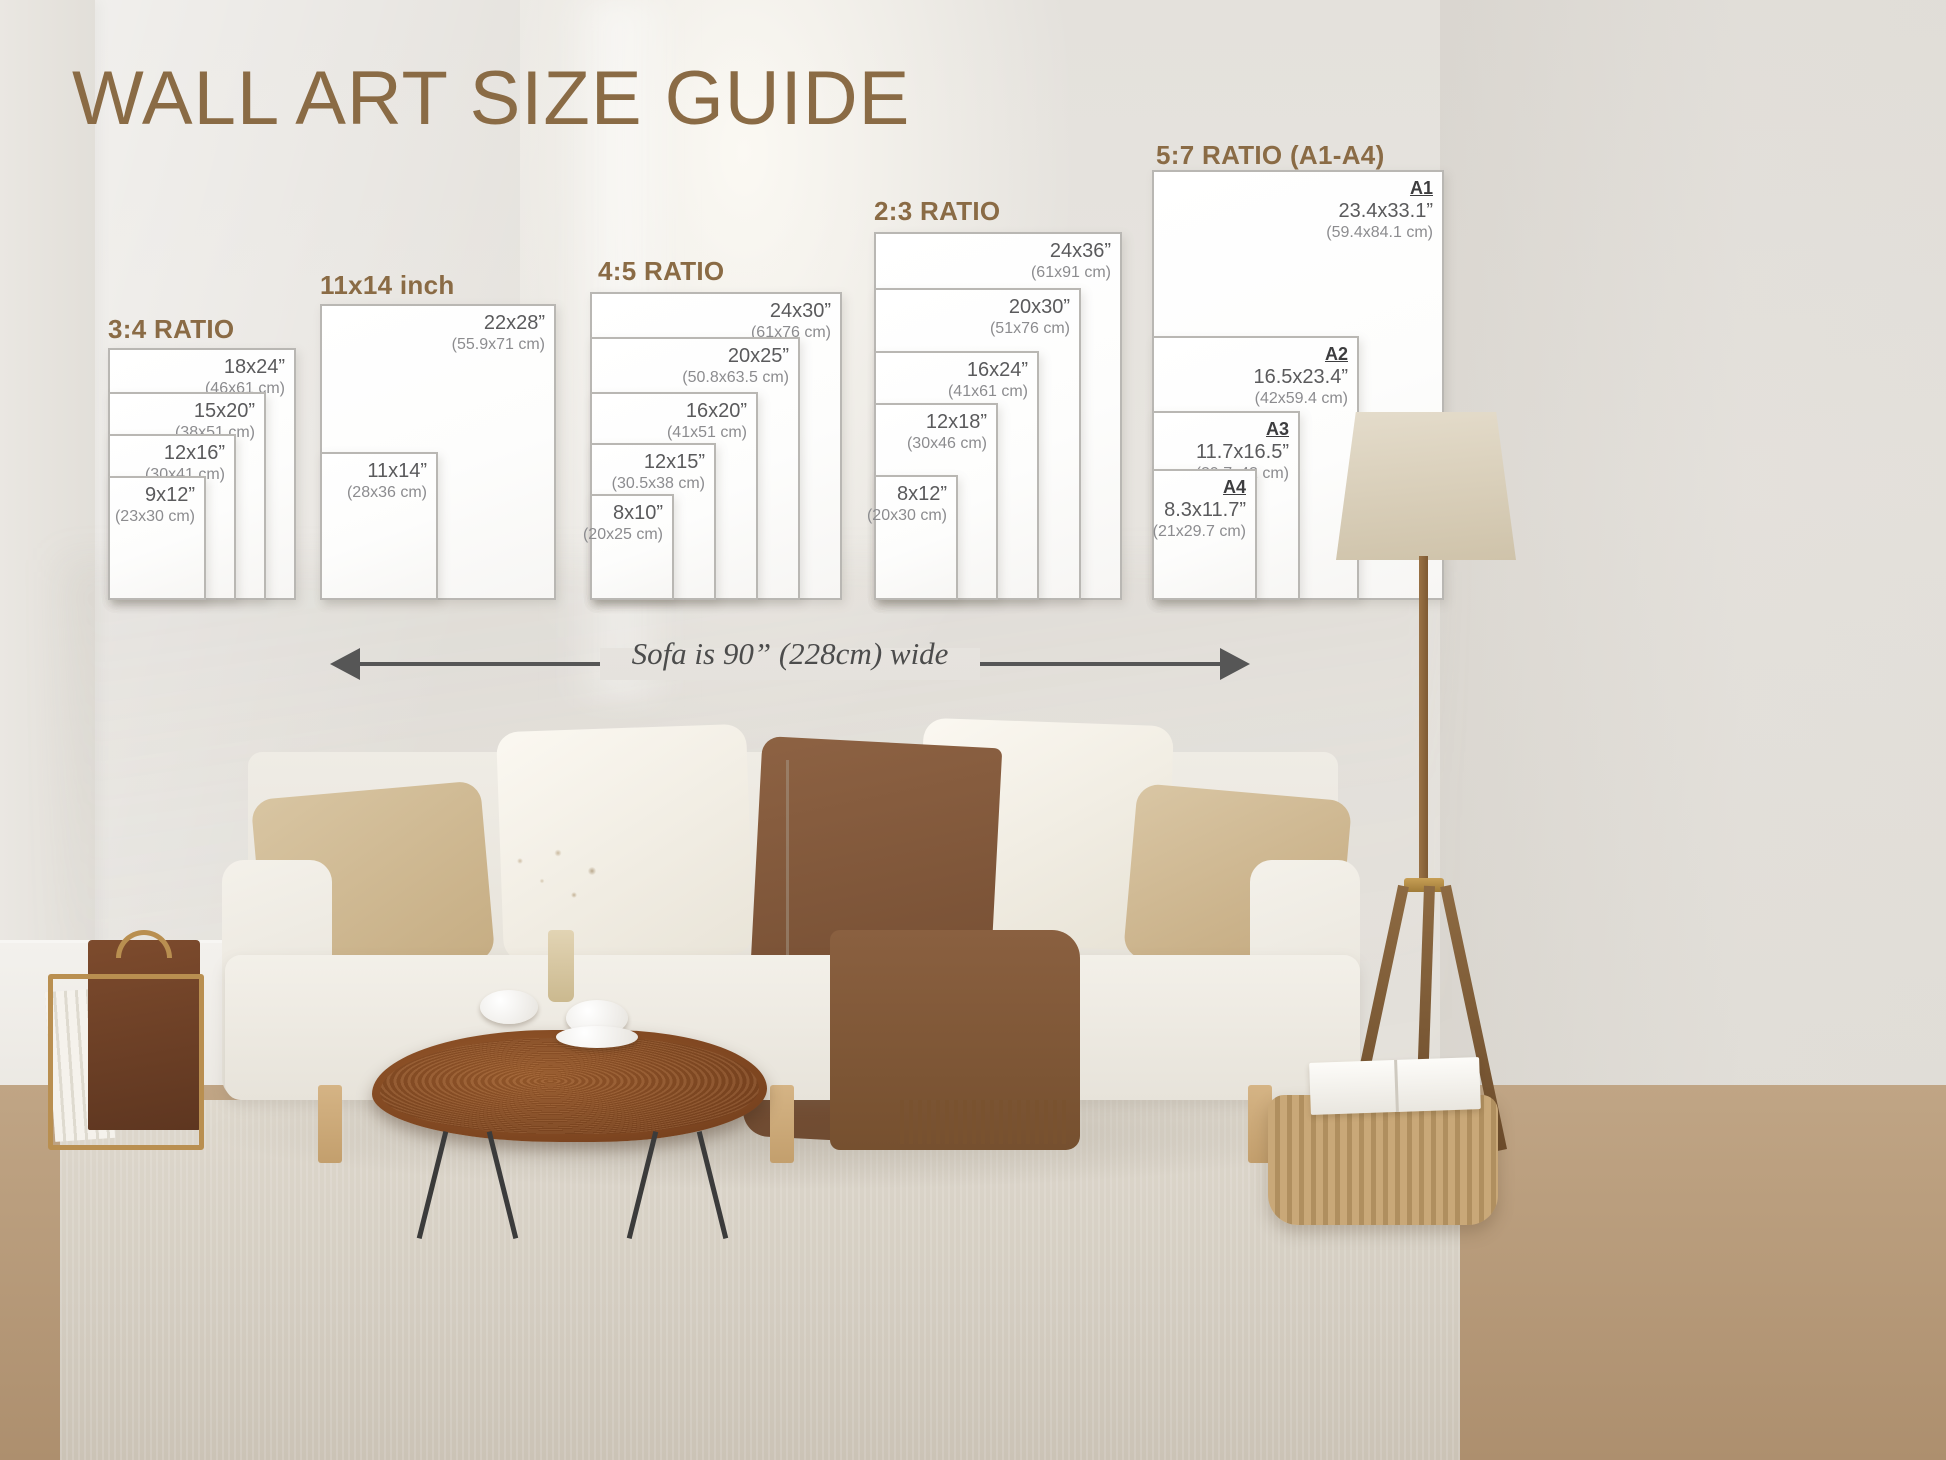 The width and height of the screenshot is (1946, 1460). What do you see at coordinates (345, 664) in the screenshot?
I see `arrow-left-icon` at bounding box center [345, 664].